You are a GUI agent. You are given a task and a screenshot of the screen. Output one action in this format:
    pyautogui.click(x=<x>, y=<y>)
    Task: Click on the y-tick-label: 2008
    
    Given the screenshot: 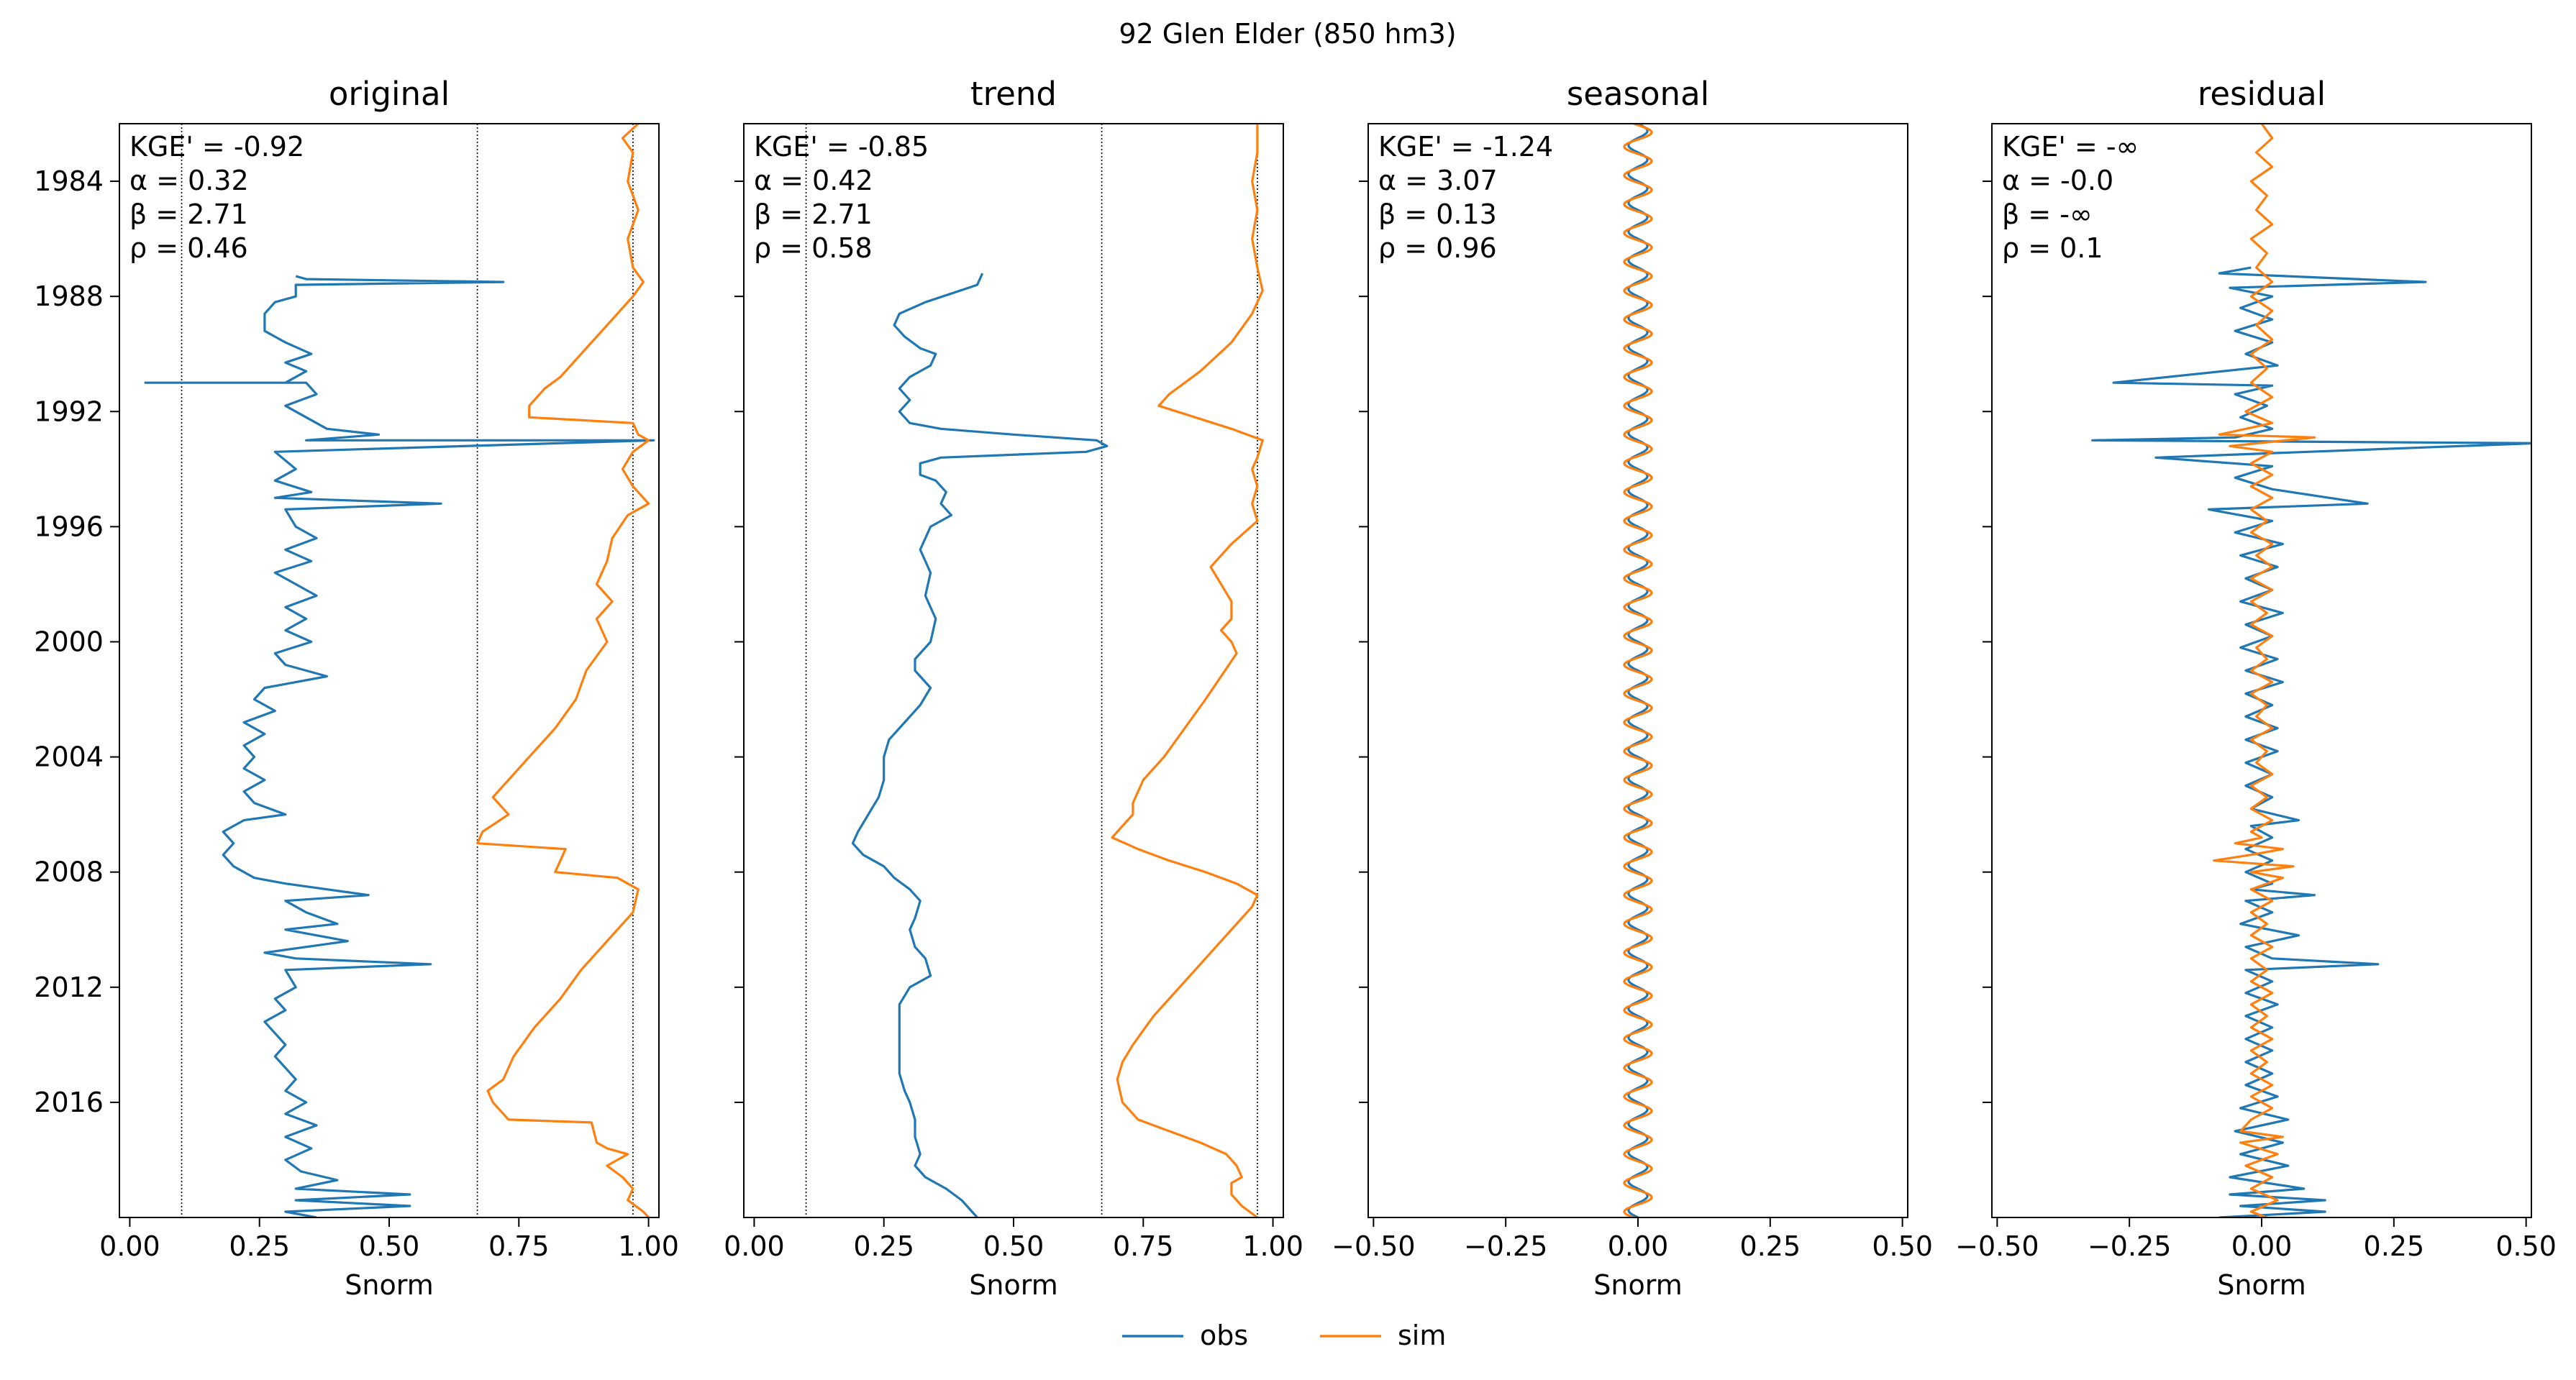 What is the action you would take?
    pyautogui.click(x=69, y=872)
    